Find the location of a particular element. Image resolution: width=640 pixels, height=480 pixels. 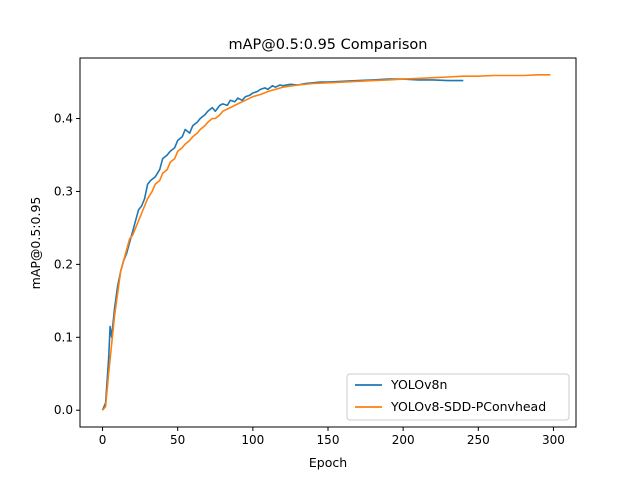

y-tick-label: 0.0 is located at coordinates (63, 410).